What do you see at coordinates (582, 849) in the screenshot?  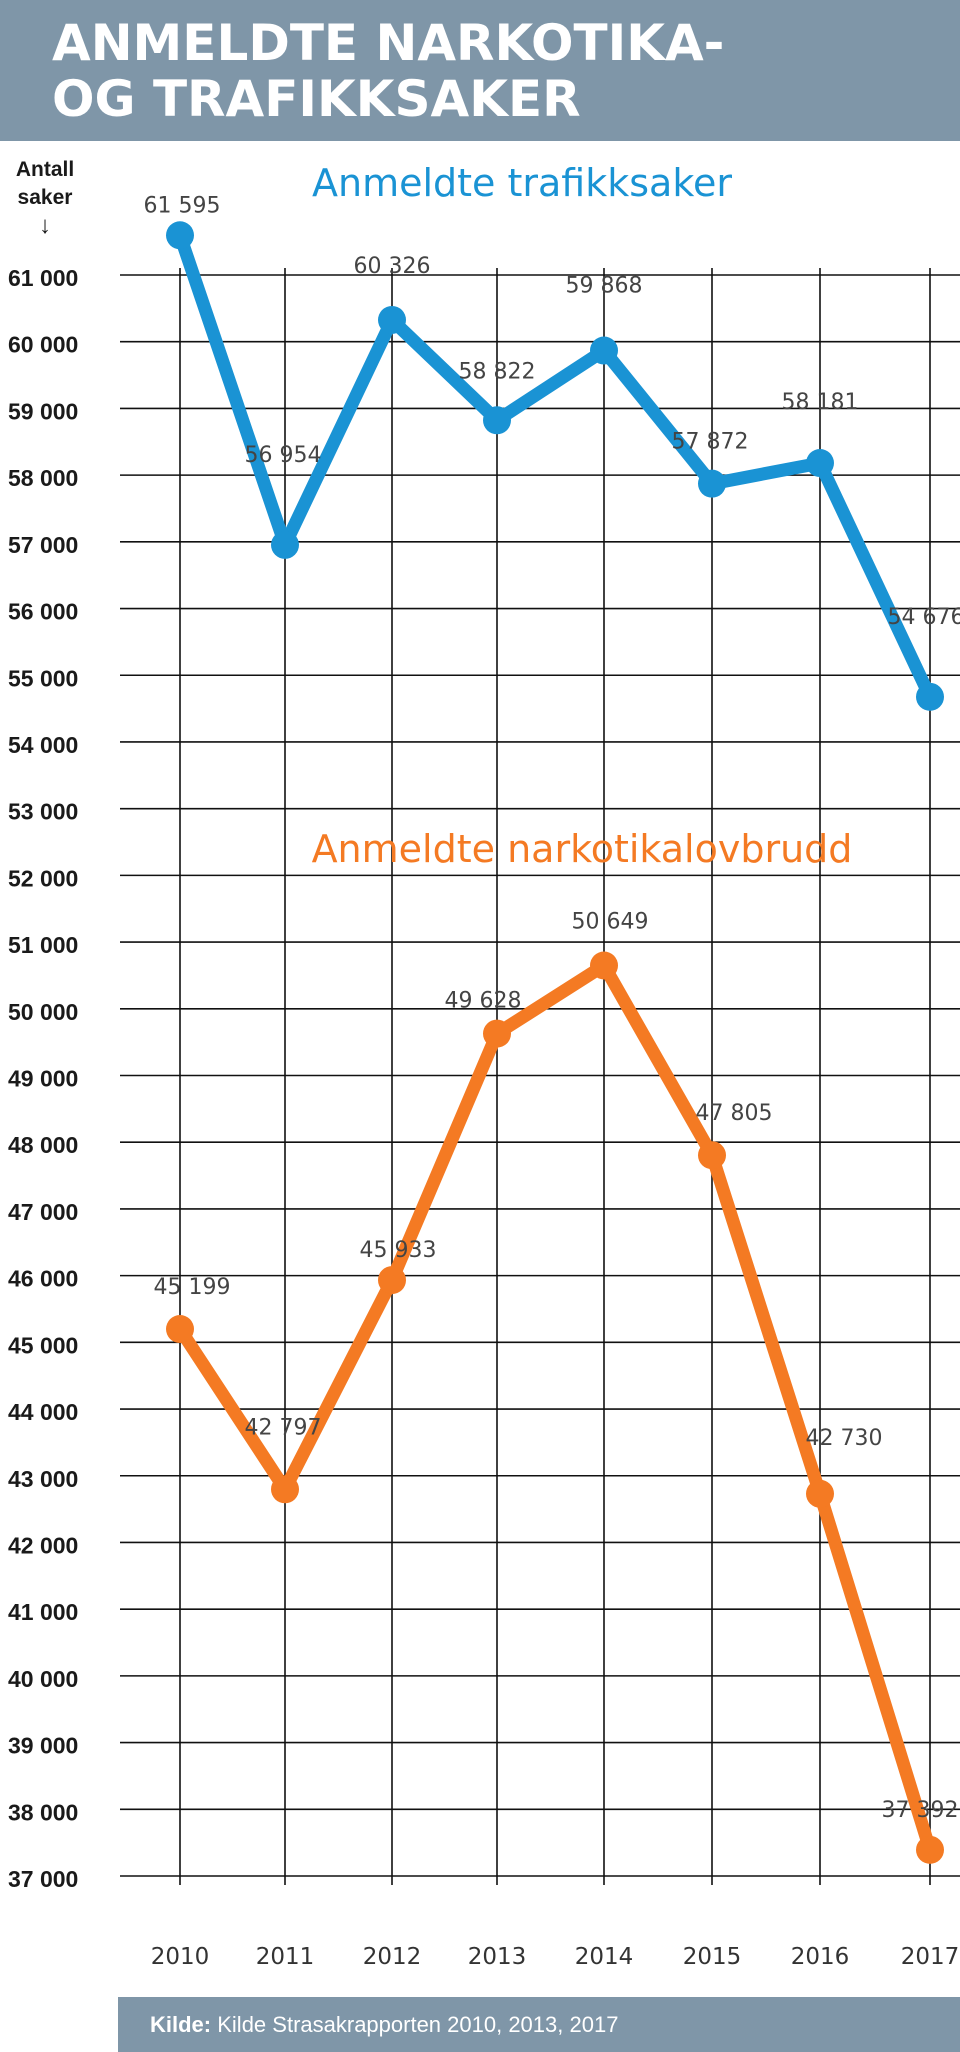 I see `series-title: Anmeldte narkotikalovbrudd` at bounding box center [582, 849].